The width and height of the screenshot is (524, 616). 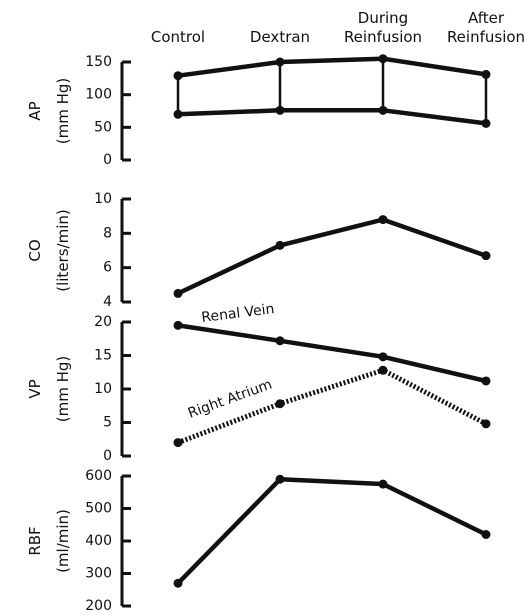 What do you see at coordinates (107, 233) in the screenshot?
I see `y-tick-label: 8` at bounding box center [107, 233].